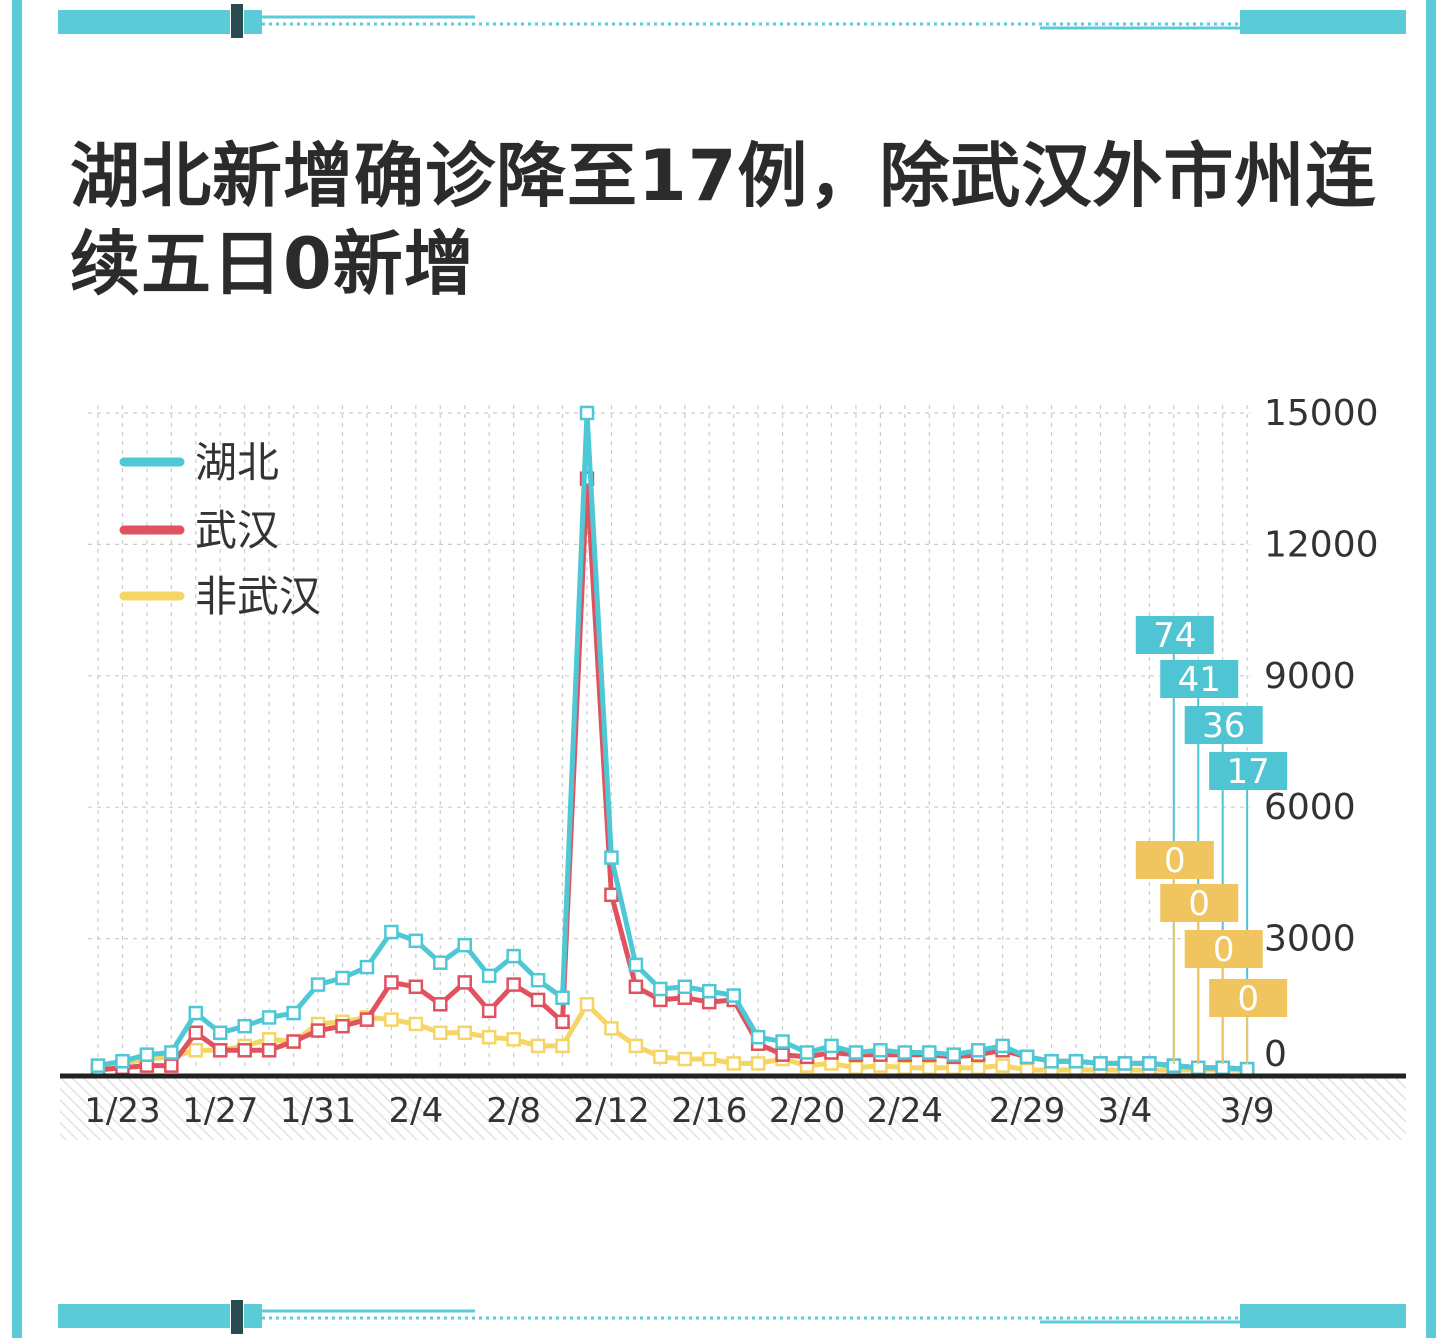  Describe the element at coordinates (1027, 1111) in the screenshot. I see `x-tick-label: 2/29` at that location.